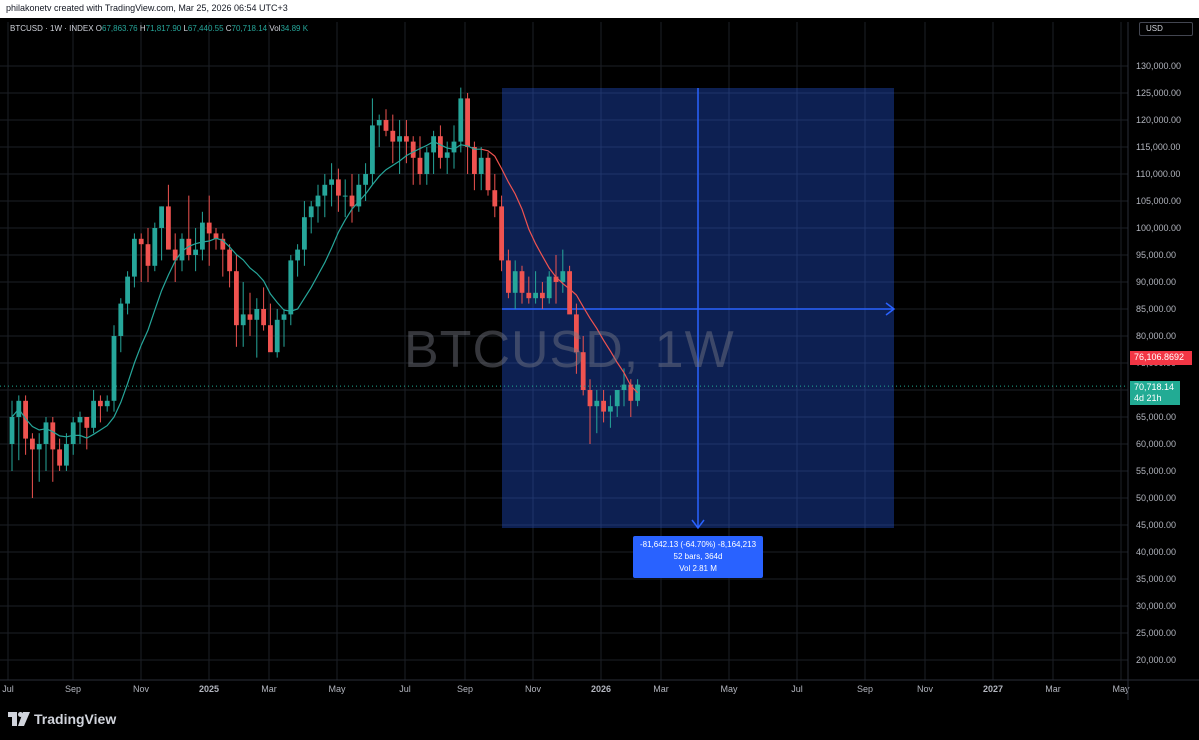 Image resolution: width=1199 pixels, height=740 pixels. Describe the element at coordinates (1158, 93) in the screenshot. I see `price-axis-label: 125,000.00` at that location.